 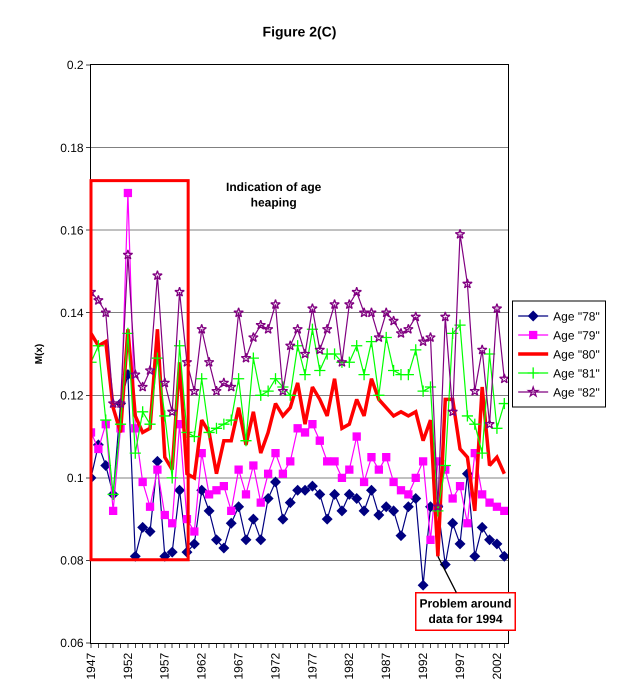 I want to click on x-tick-label: 1992, so click(x=423, y=666).